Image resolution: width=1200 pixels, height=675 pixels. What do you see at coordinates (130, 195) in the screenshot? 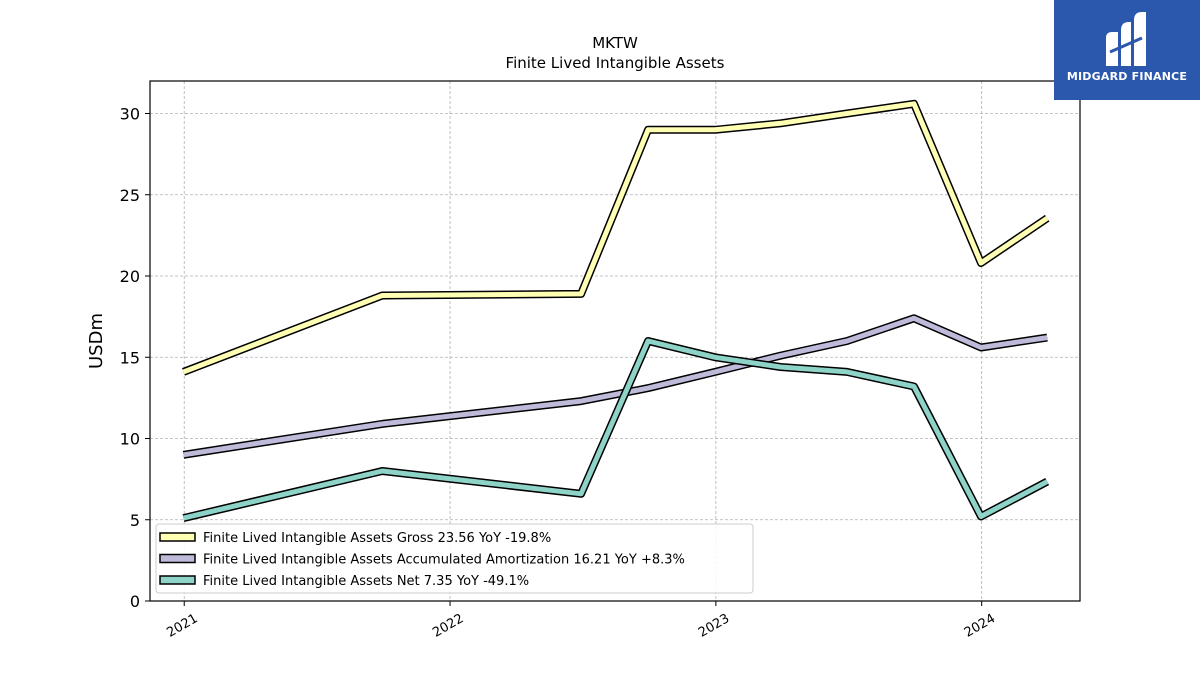
I see `y-tick-label: 25` at bounding box center [130, 195].